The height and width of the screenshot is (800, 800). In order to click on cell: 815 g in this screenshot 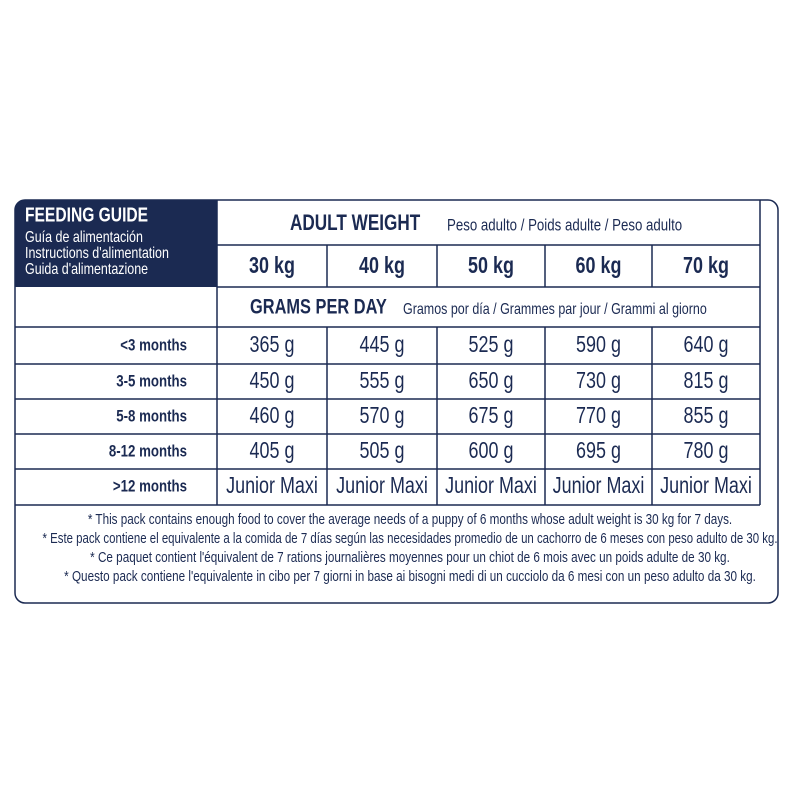, I will do `click(706, 380)`.